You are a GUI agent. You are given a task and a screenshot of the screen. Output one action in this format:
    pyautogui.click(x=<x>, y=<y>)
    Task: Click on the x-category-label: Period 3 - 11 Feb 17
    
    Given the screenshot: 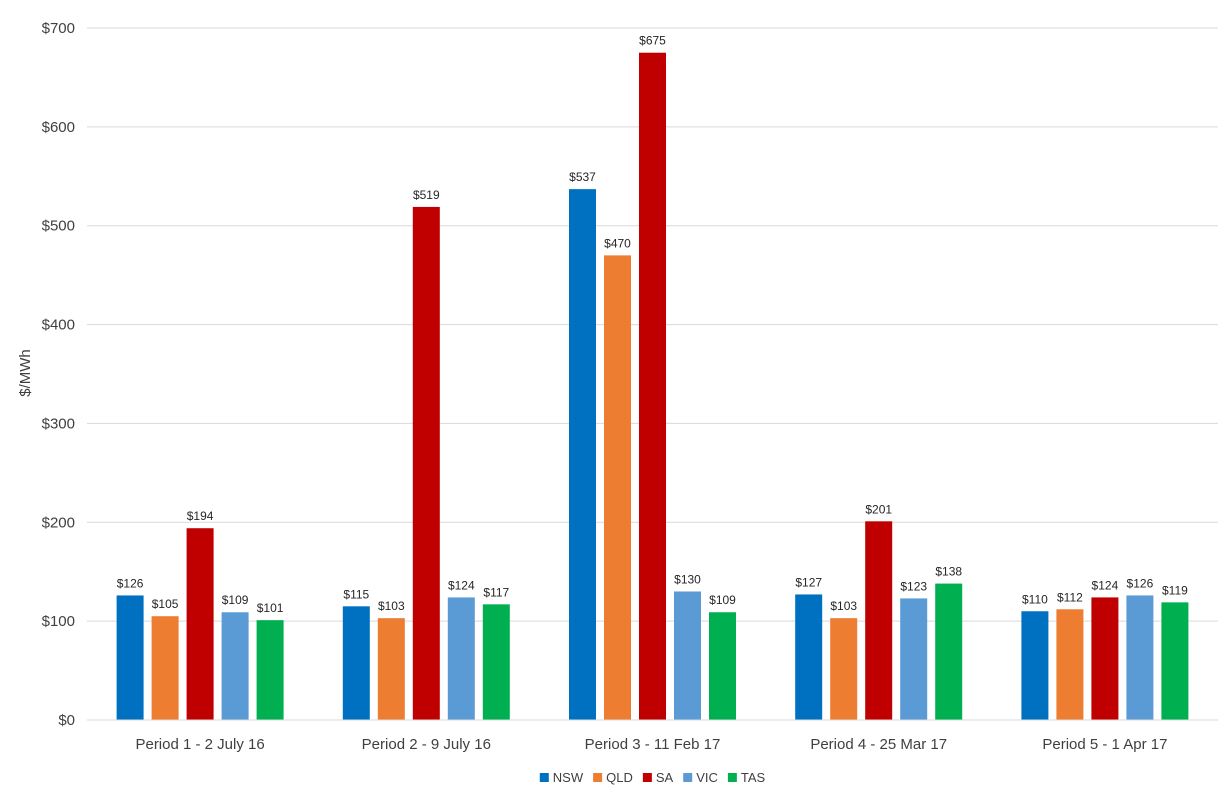 What is the action you would take?
    pyautogui.click(x=653, y=744)
    